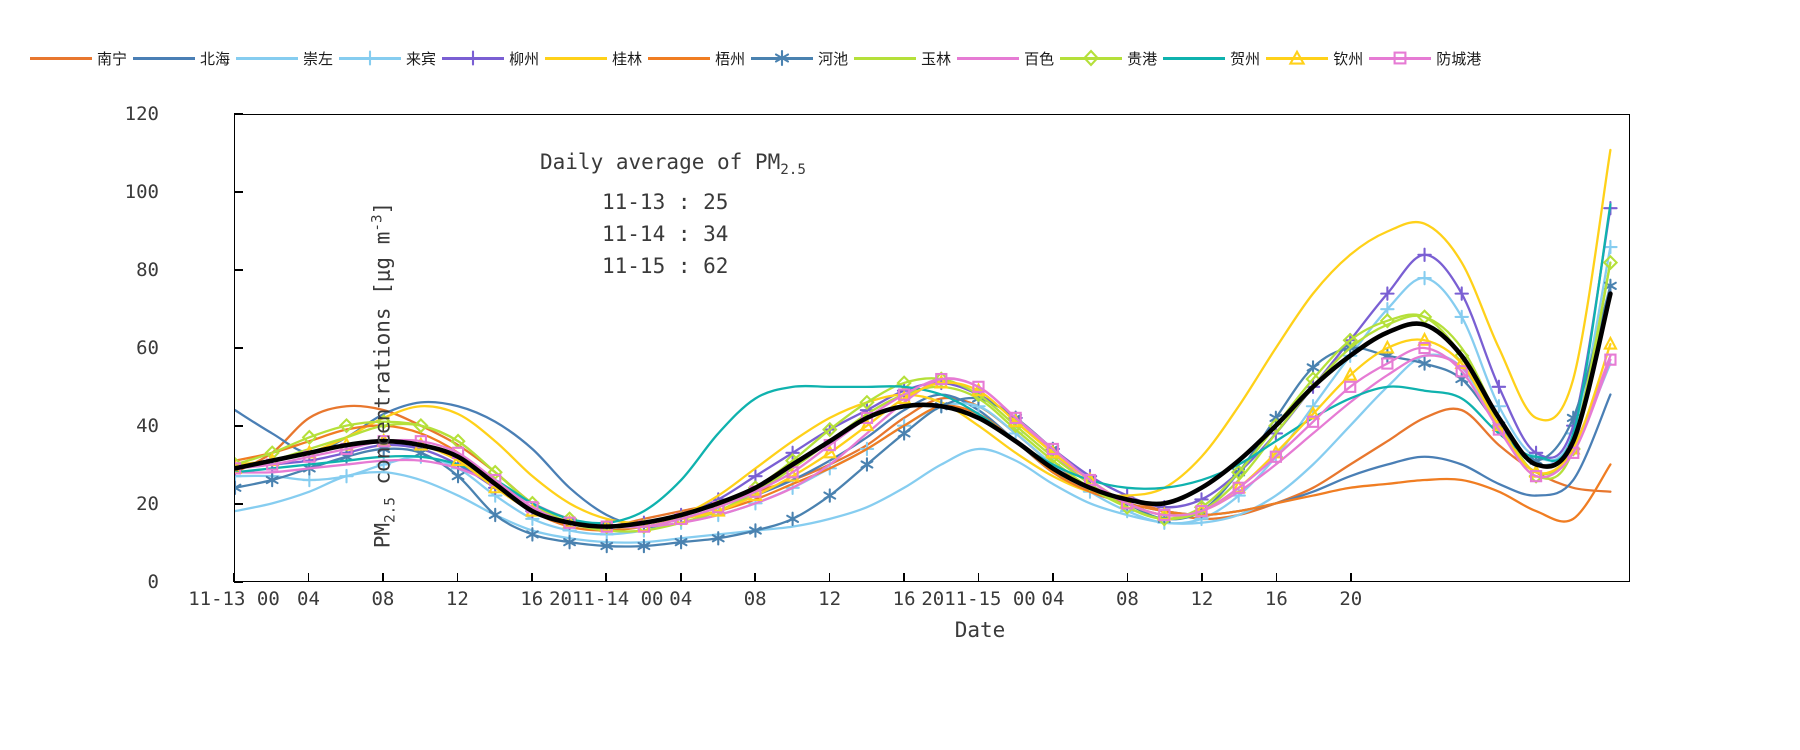 This screenshot has width=1800, height=750. I want to click on legend-item-3: 来宾, so click(387, 58).